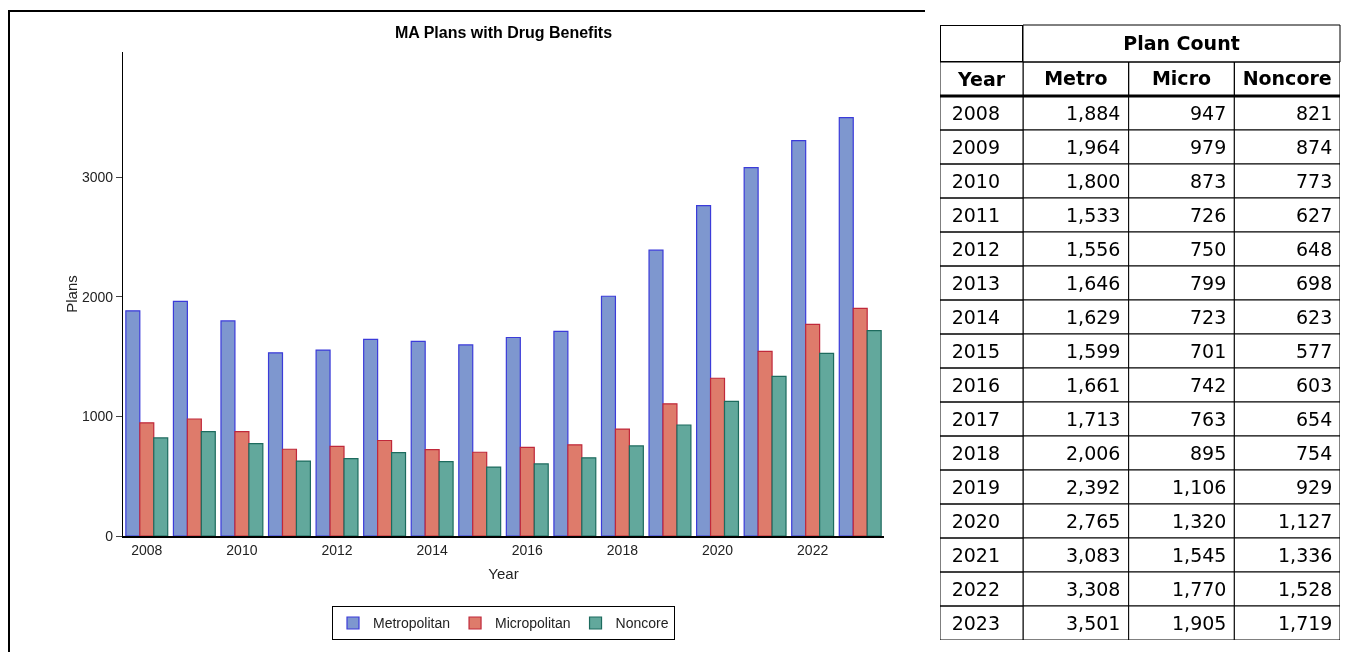  Describe the element at coordinates (1305, 555) in the screenshot. I see `data-label: 1,336` at that location.